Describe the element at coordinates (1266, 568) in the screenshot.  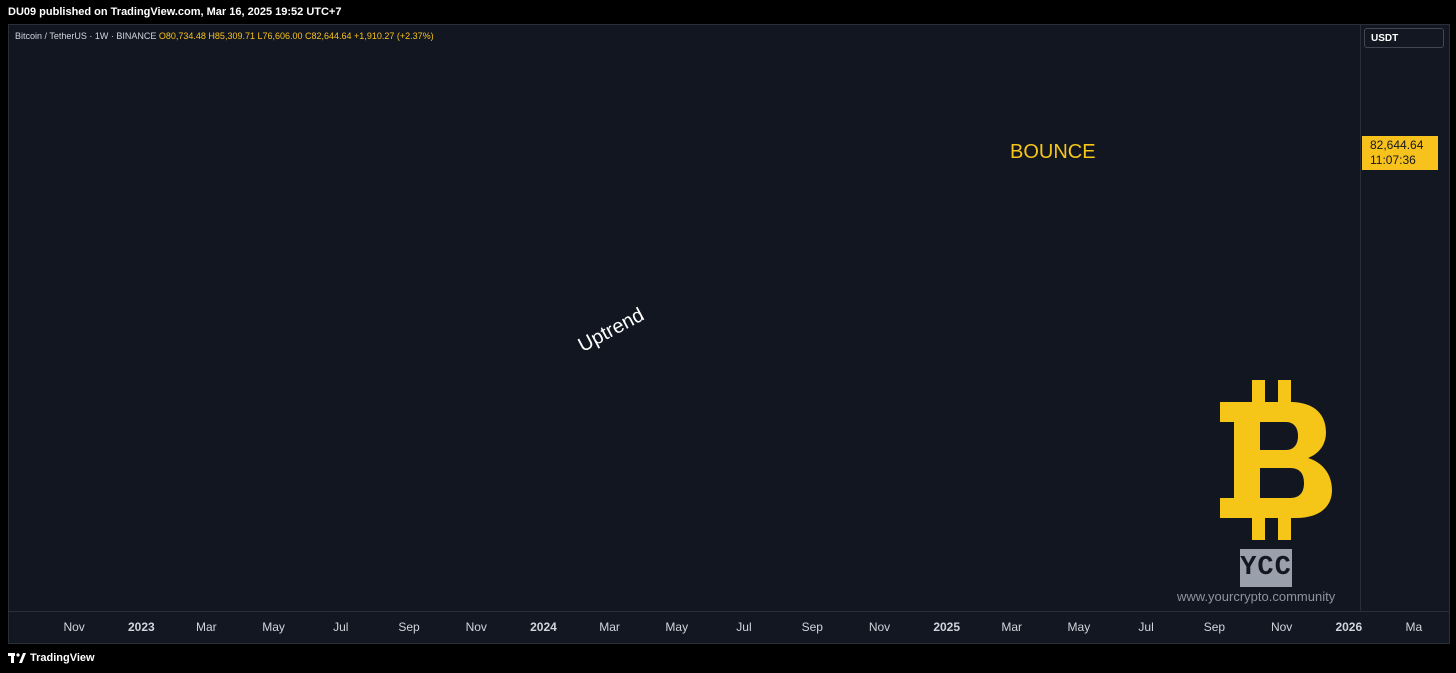
I see `ycc-logo: YCC` at that location.